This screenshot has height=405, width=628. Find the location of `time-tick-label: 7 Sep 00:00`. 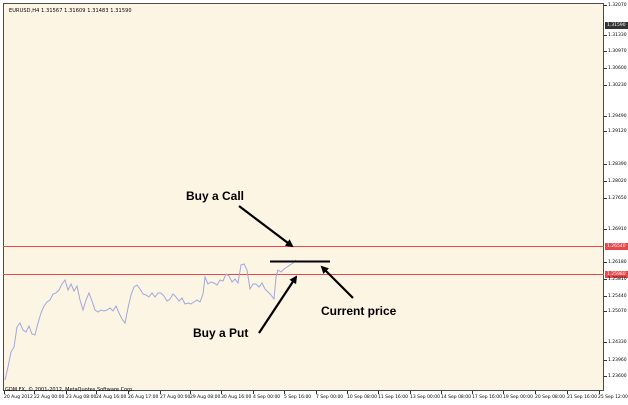

time-tick-label: 7 Sep 00:00 is located at coordinates (330, 397).